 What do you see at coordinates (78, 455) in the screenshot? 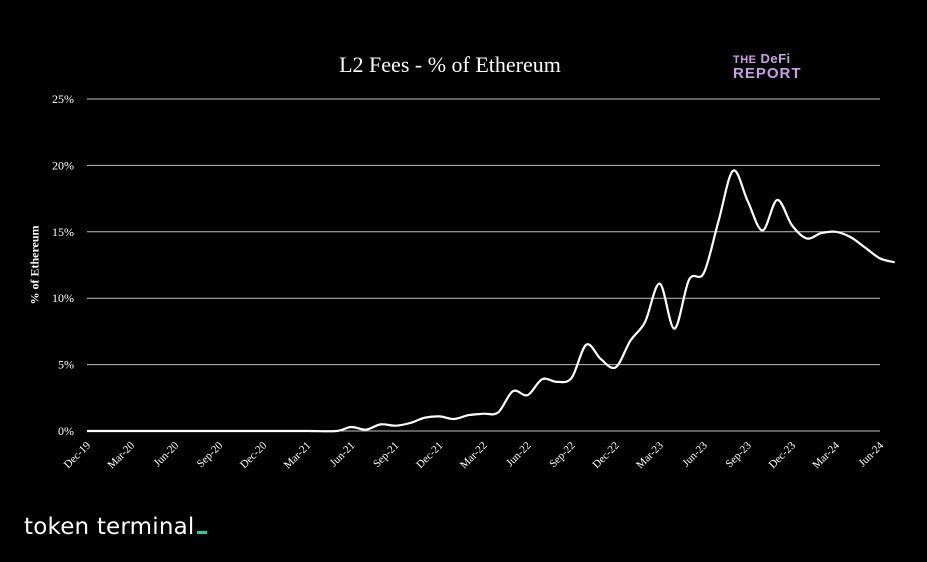
I see `x-tick-label: Dec-19` at bounding box center [78, 455].